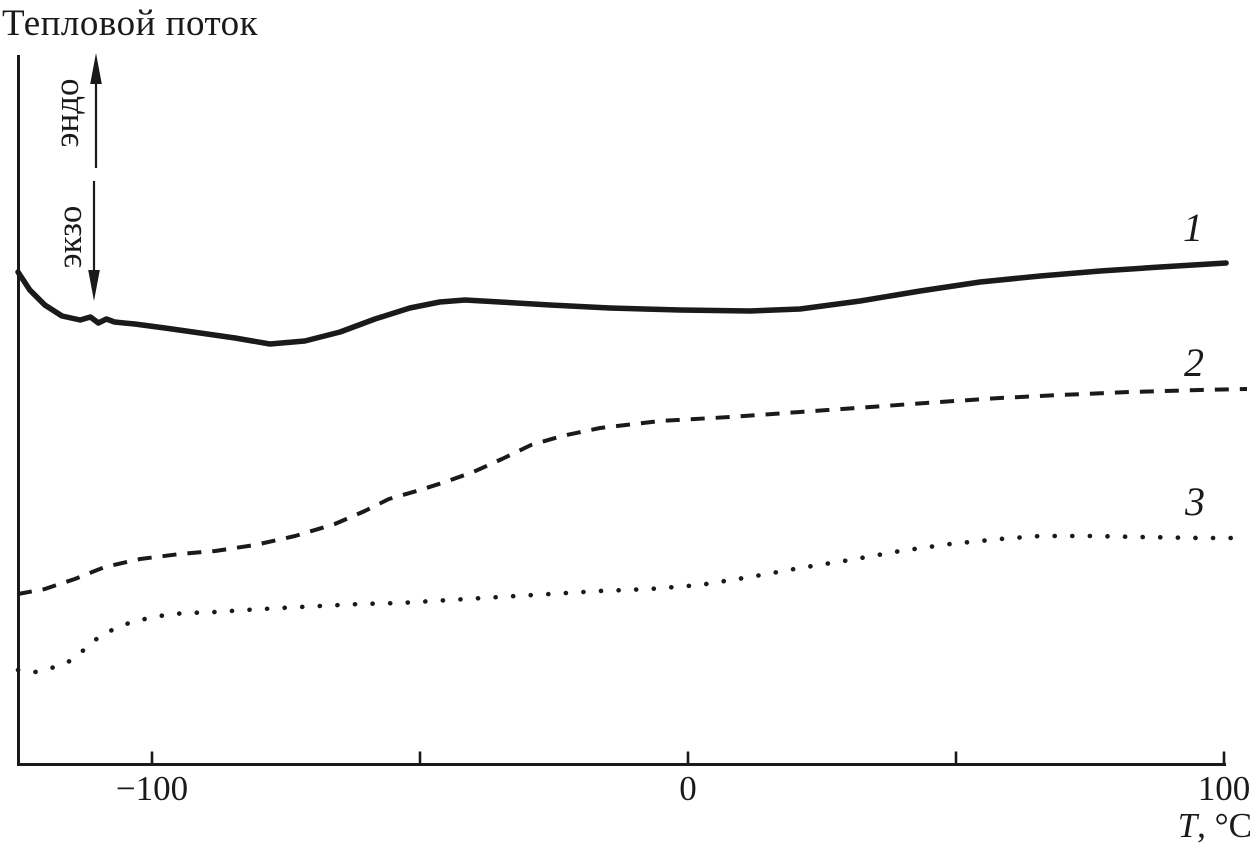 The height and width of the screenshot is (863, 1255). I want to click on exo-axis-annotation: экзо, so click(69, 237).